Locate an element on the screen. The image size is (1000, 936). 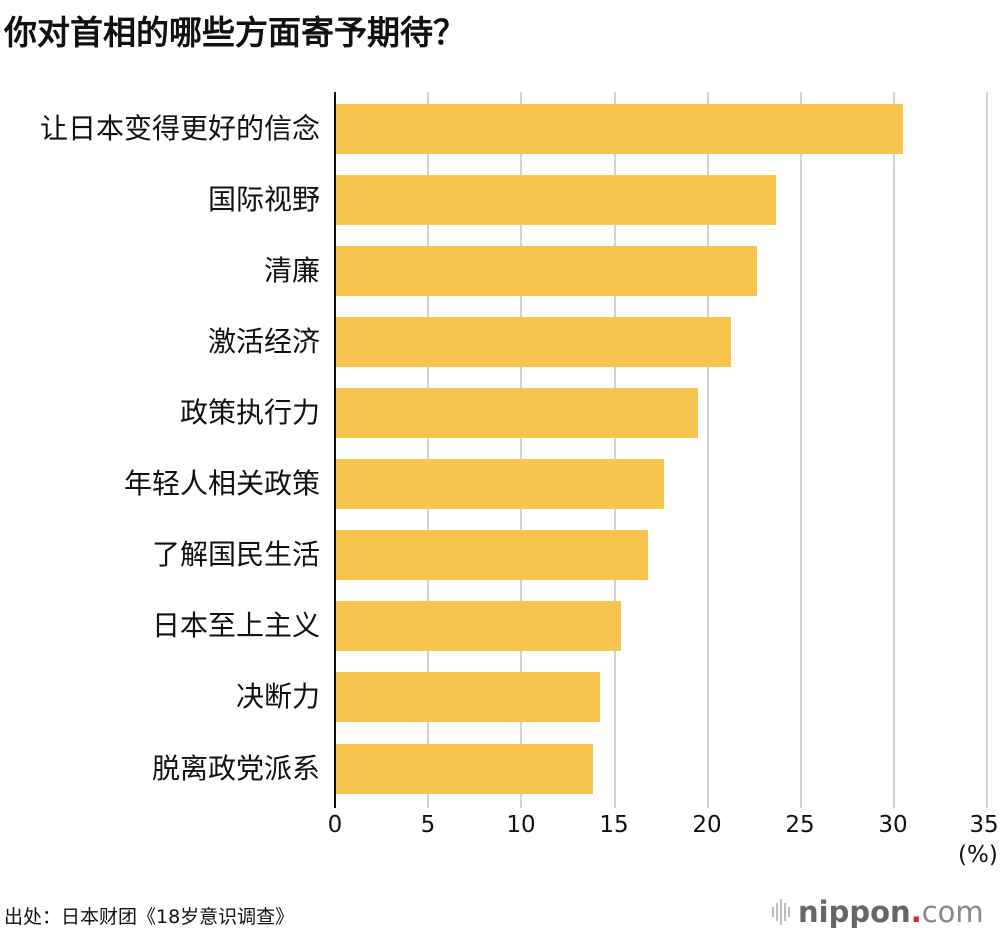
category-label: 激活经济 is located at coordinates (263, 341).